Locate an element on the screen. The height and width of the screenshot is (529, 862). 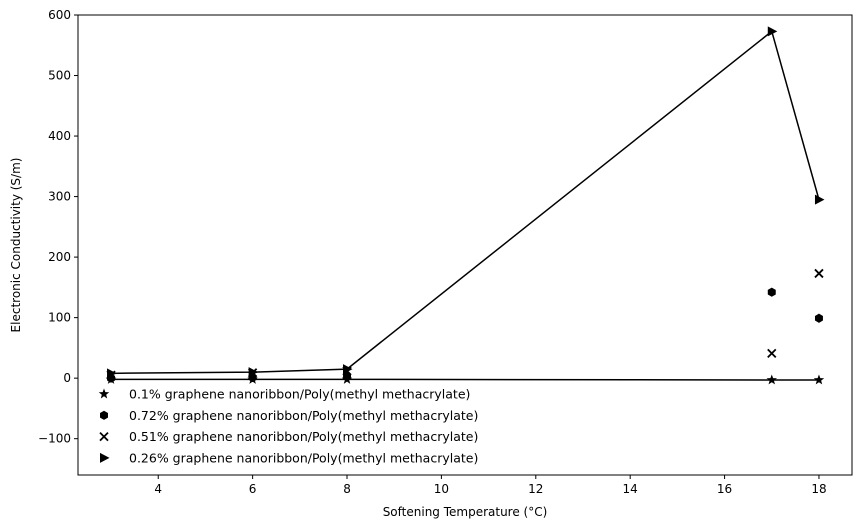
x-tick-label: 14 is located at coordinates (630, 489).